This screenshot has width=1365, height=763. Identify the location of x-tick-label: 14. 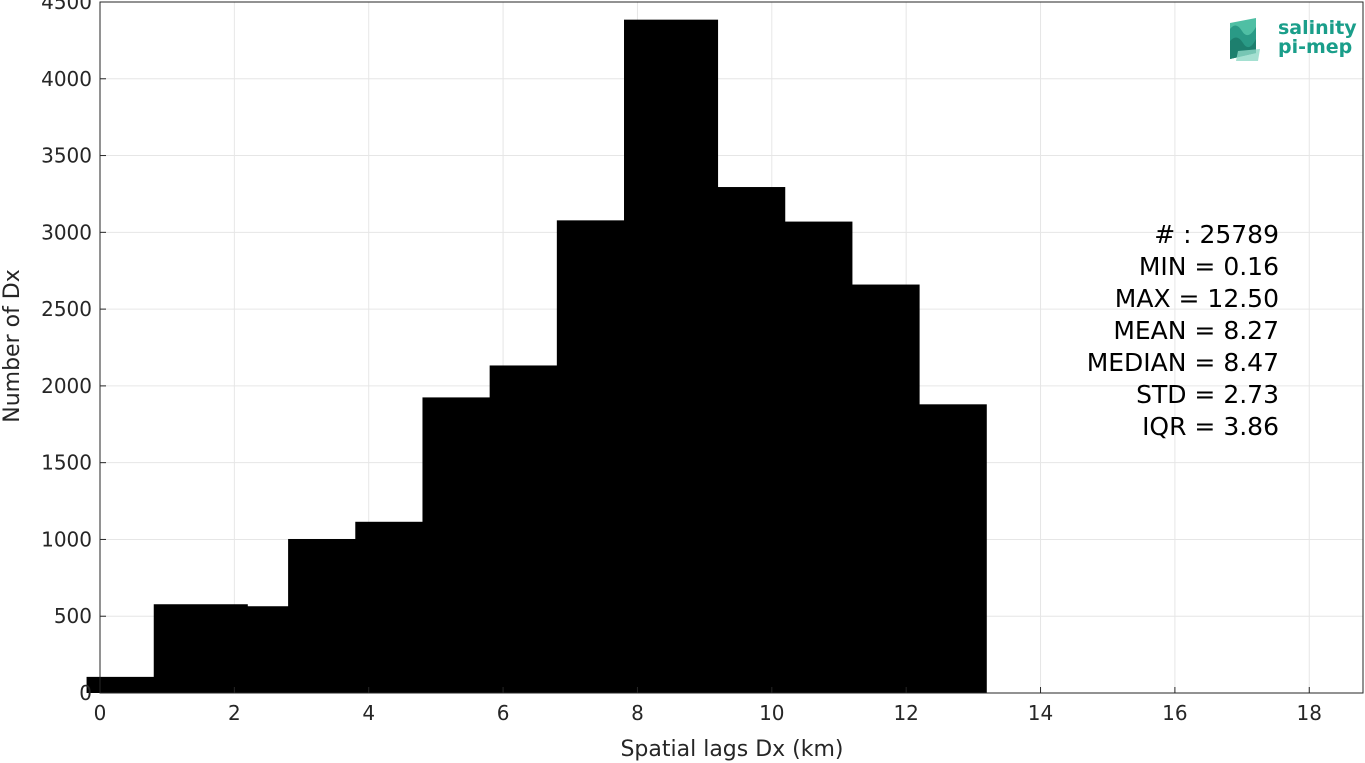
(1040, 713).